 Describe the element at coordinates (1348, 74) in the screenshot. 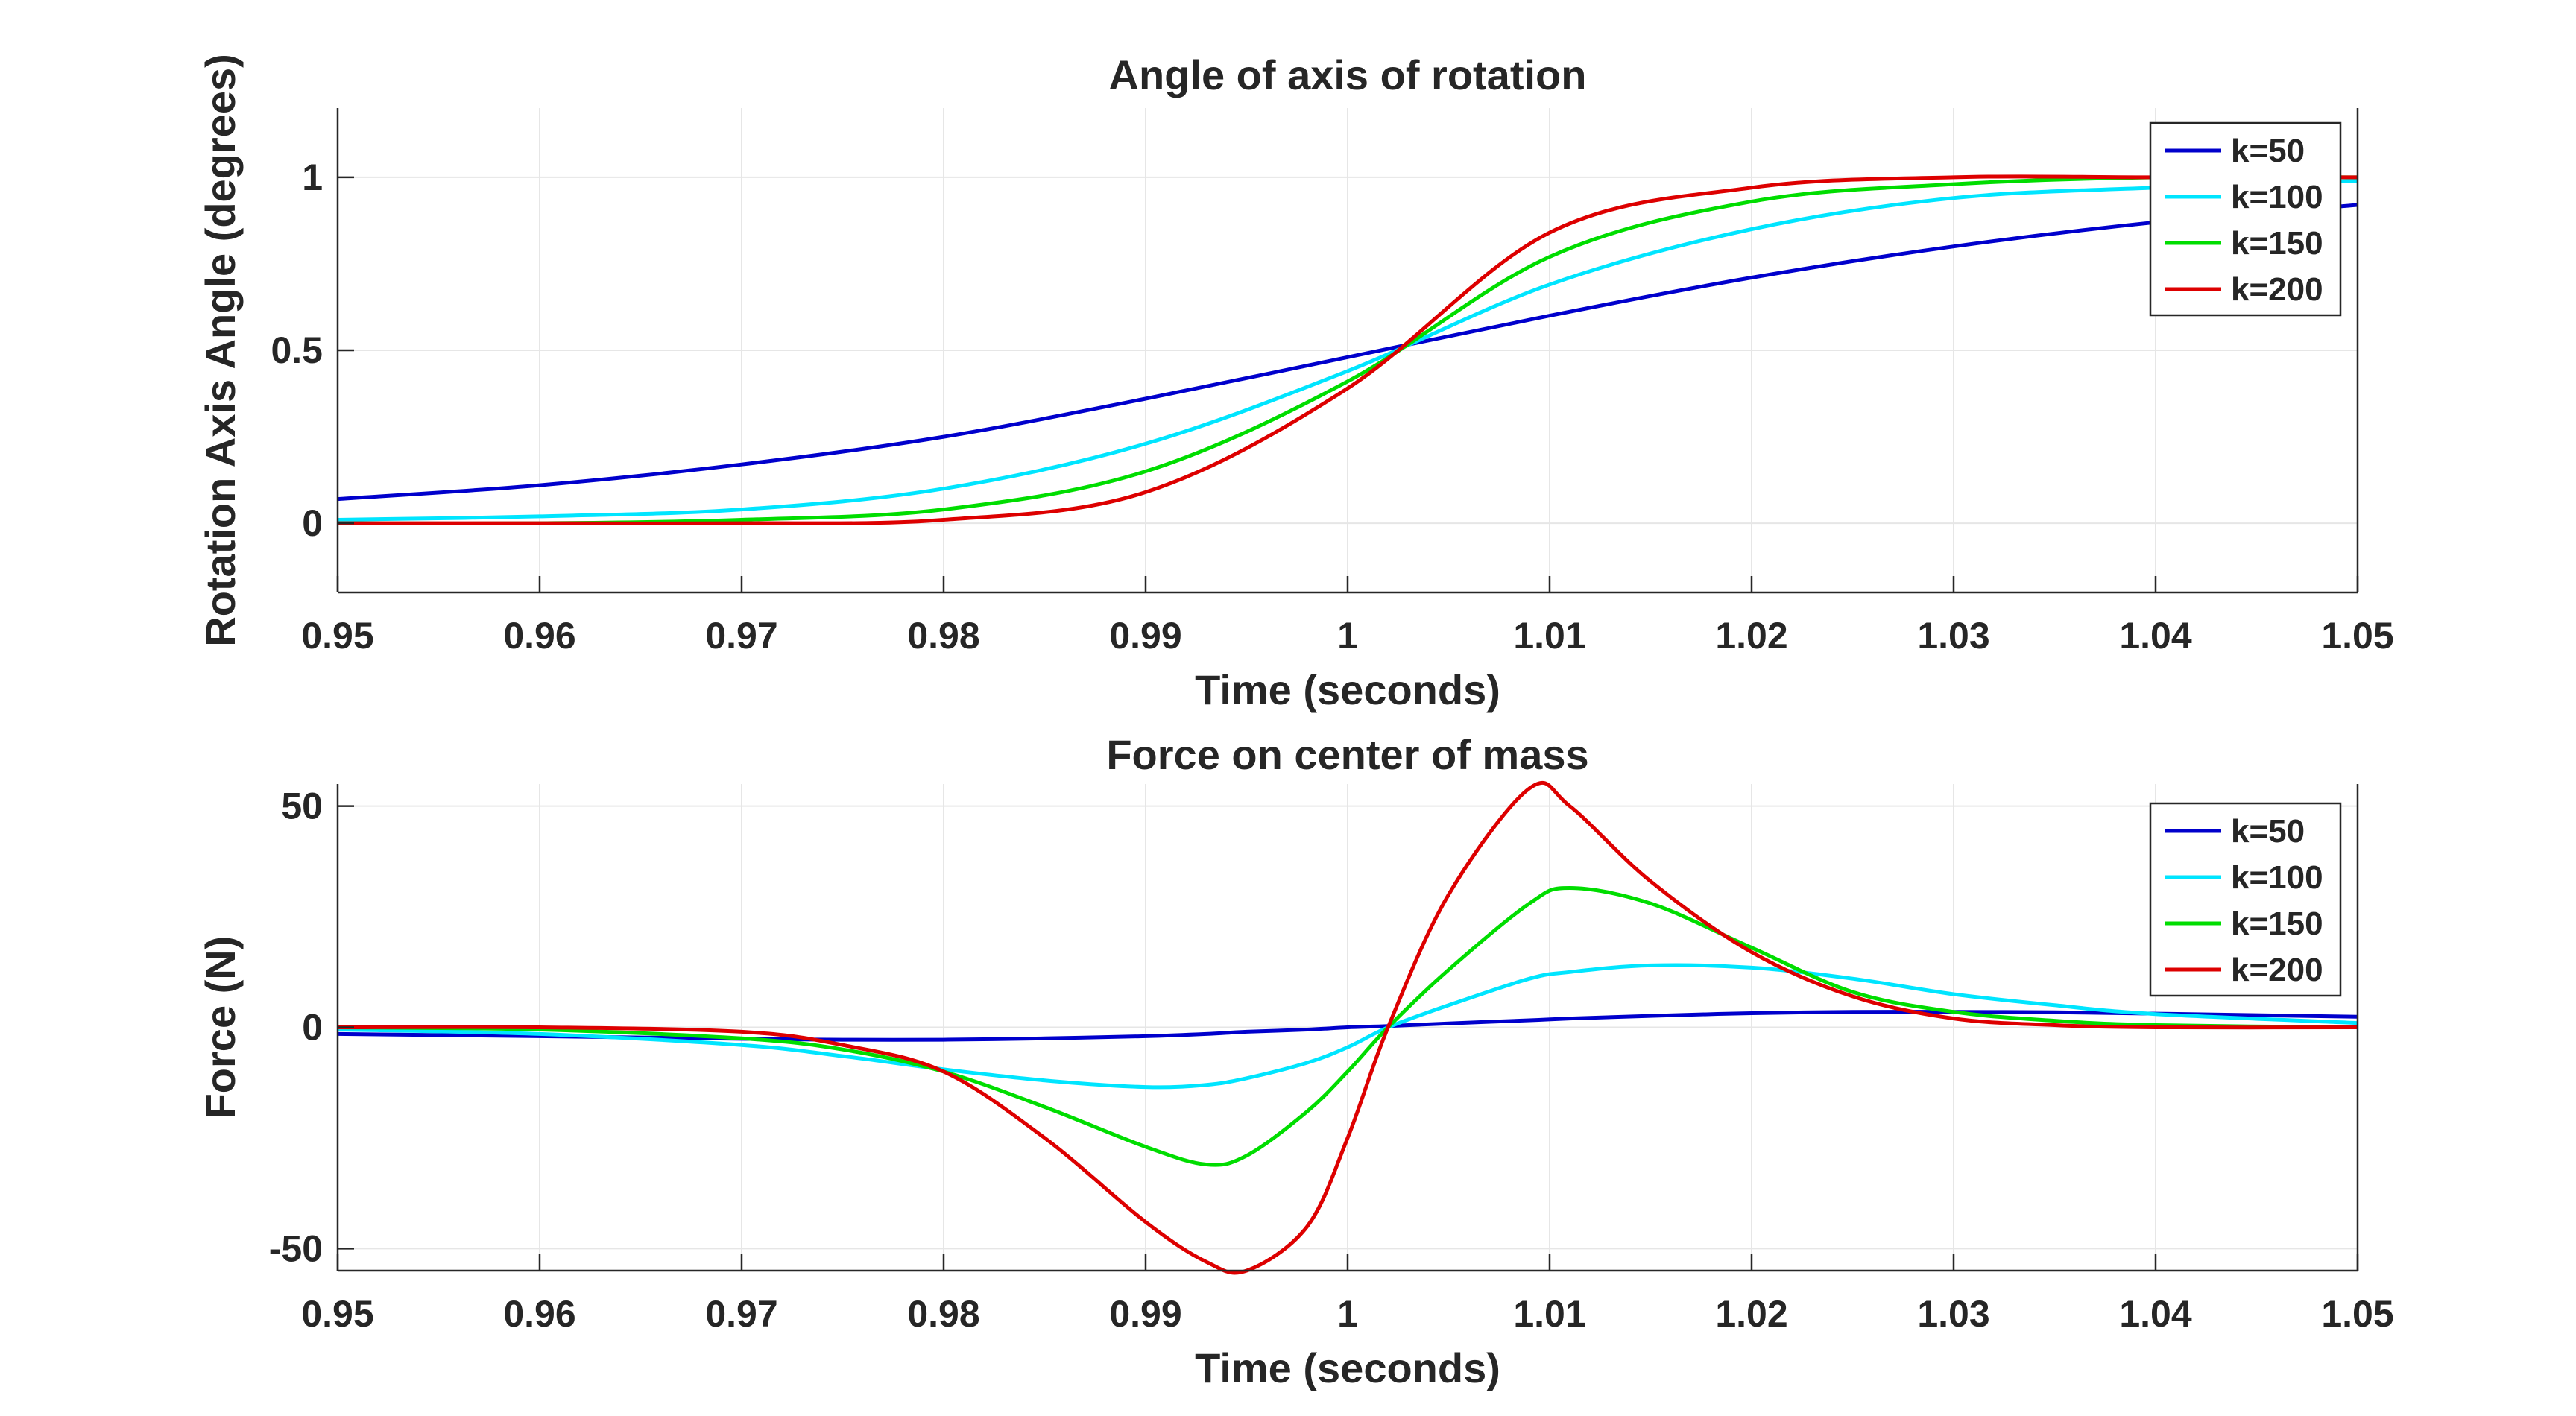

I see `chart-title: Angle of axis of rotation` at that location.